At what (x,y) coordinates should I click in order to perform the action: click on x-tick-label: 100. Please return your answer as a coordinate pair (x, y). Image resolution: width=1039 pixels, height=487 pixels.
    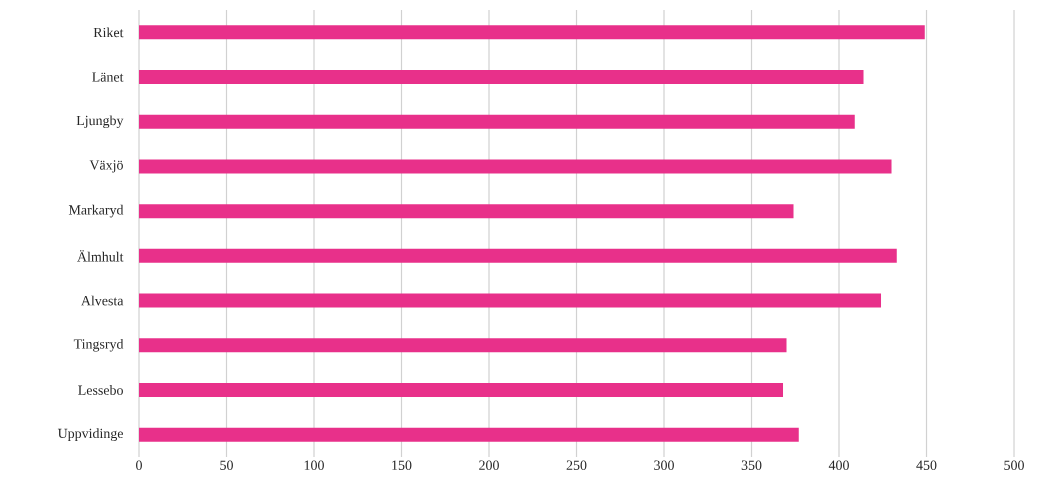
    Looking at the image, I should click on (314, 465).